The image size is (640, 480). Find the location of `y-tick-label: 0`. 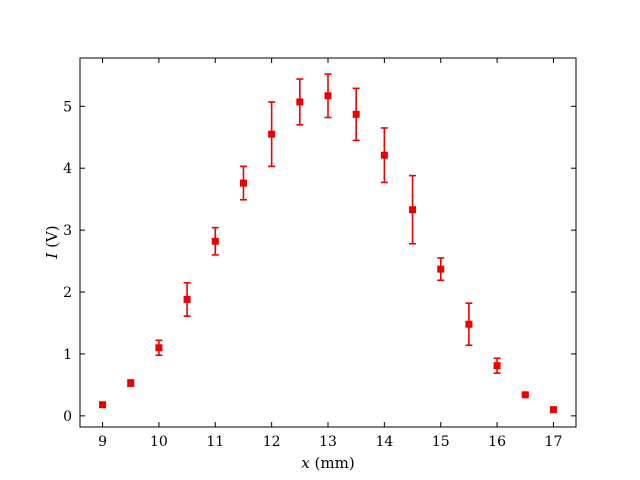

y-tick-label: 0 is located at coordinates (67, 417).